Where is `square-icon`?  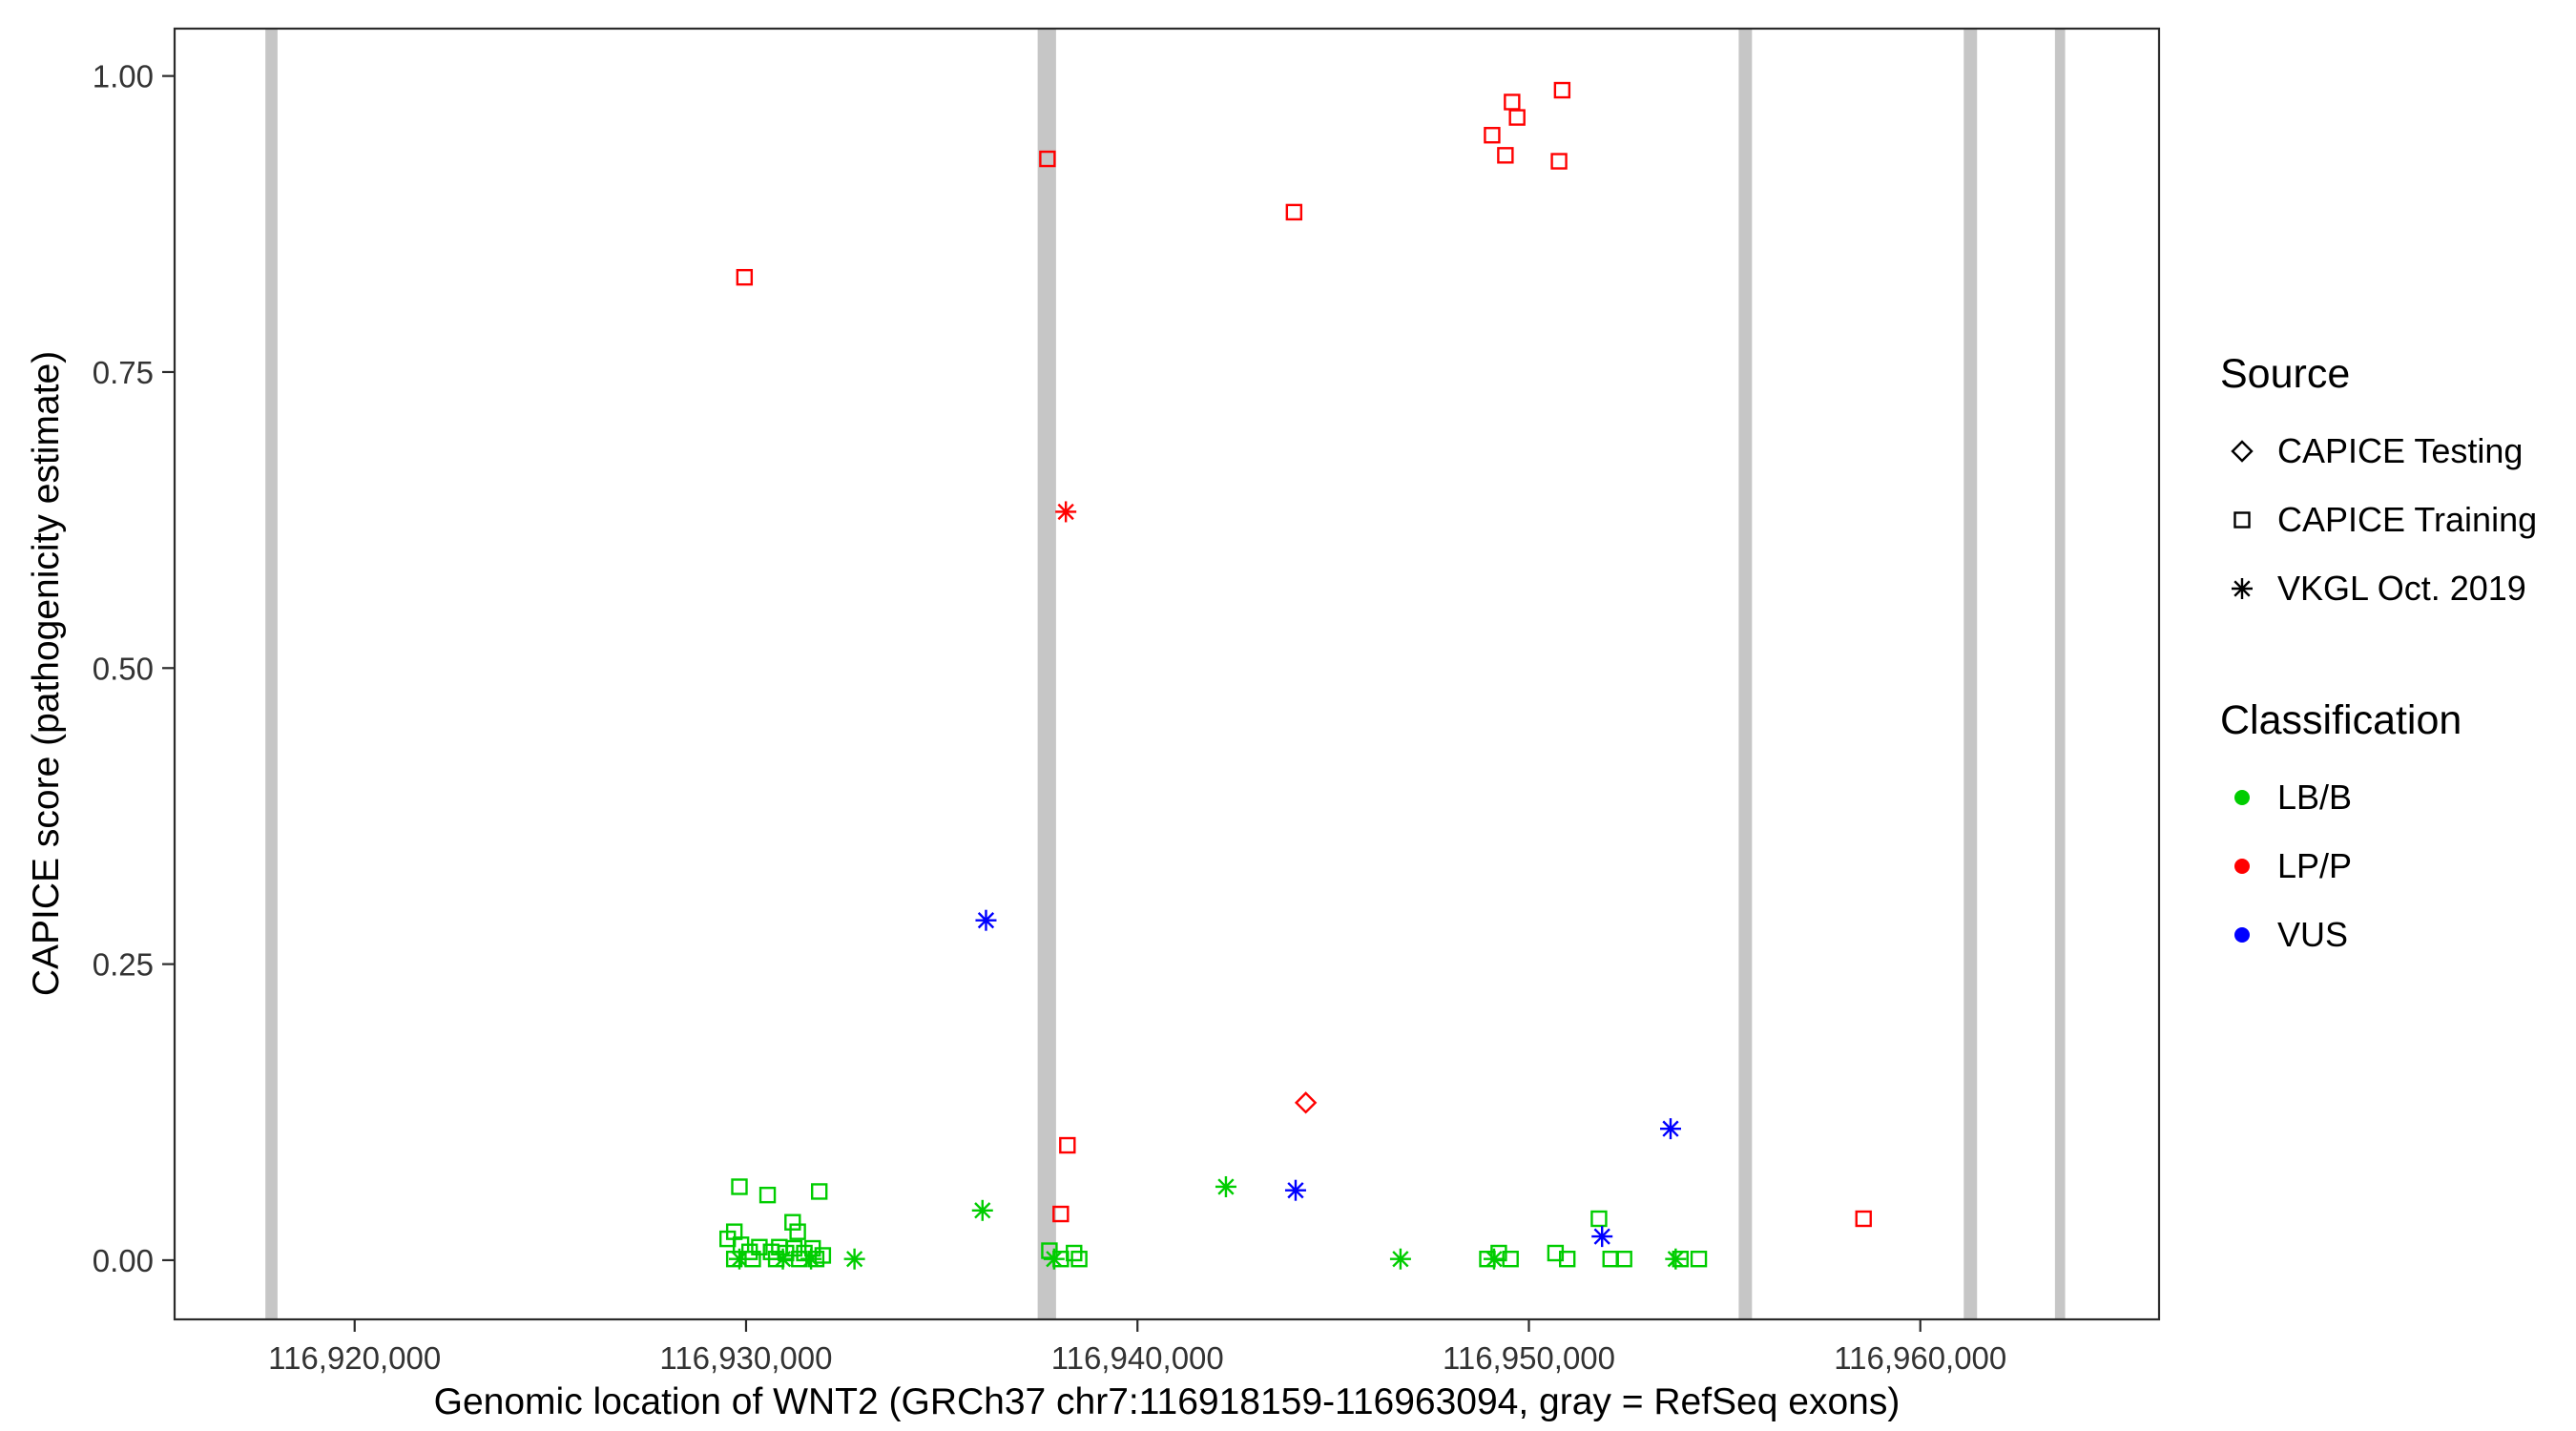 square-icon is located at coordinates (2242, 520).